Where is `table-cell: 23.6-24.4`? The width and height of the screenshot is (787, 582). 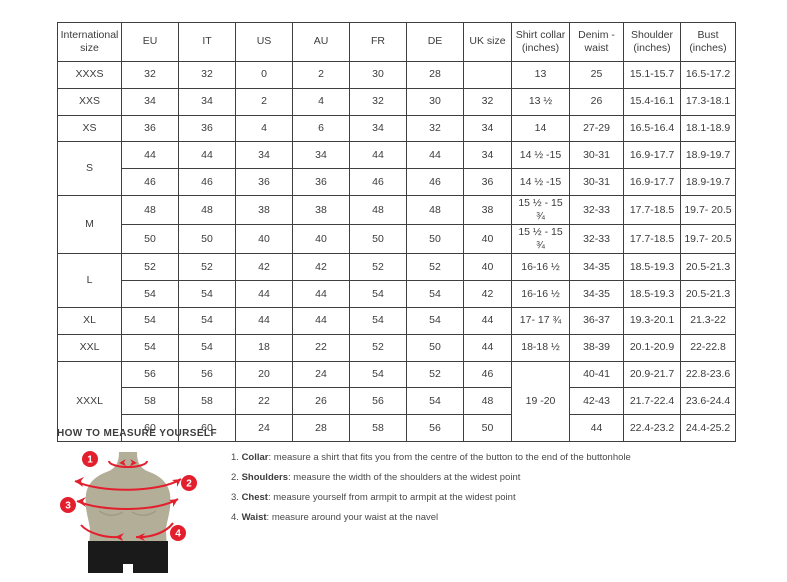 table-cell: 23.6-24.4 is located at coordinates (708, 401).